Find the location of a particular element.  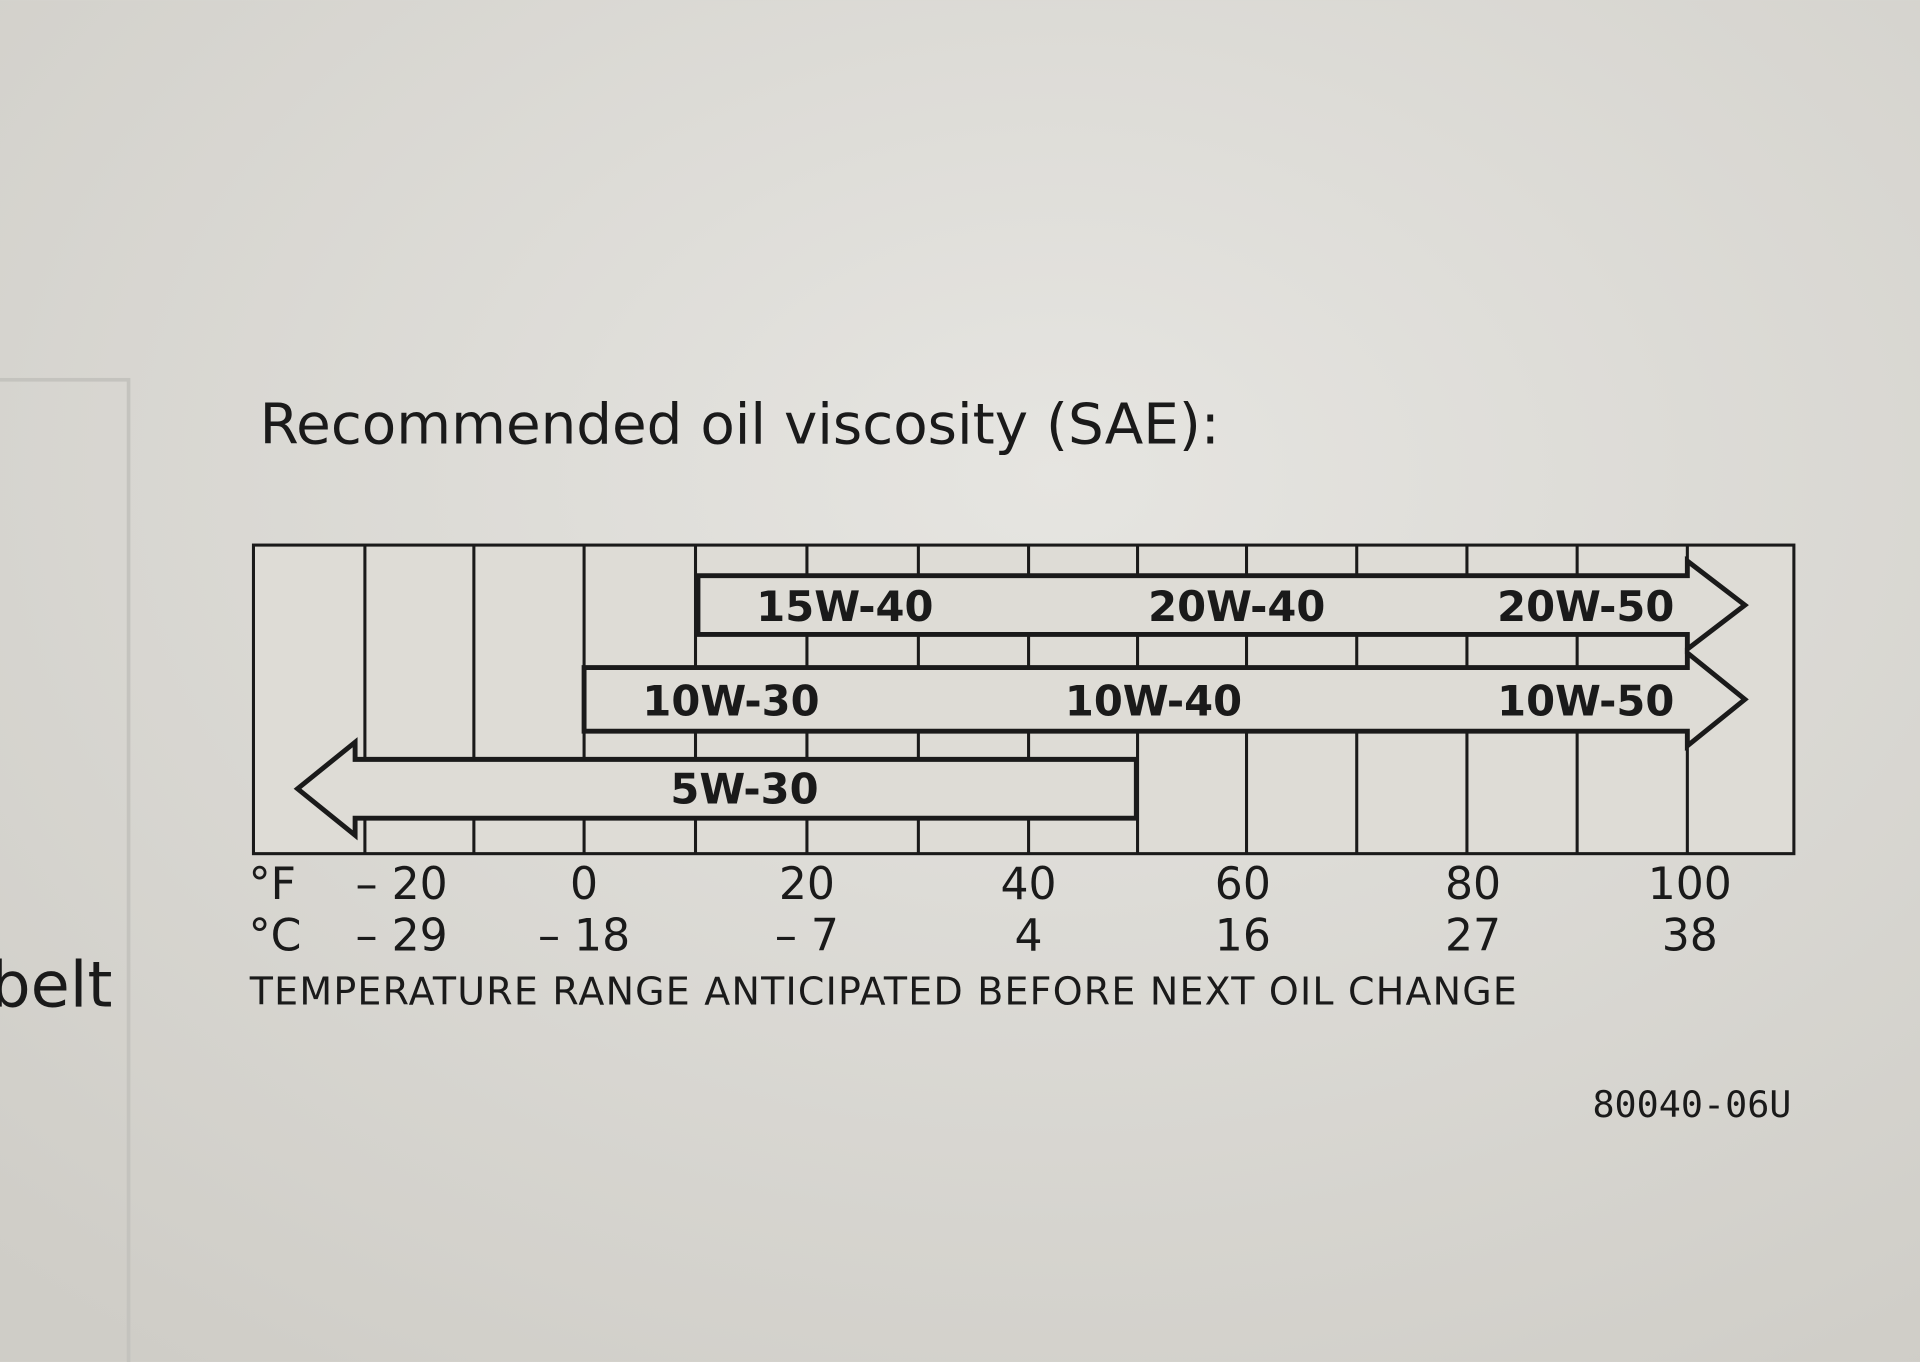

unit-label: °F is located at coordinates (272, 884).